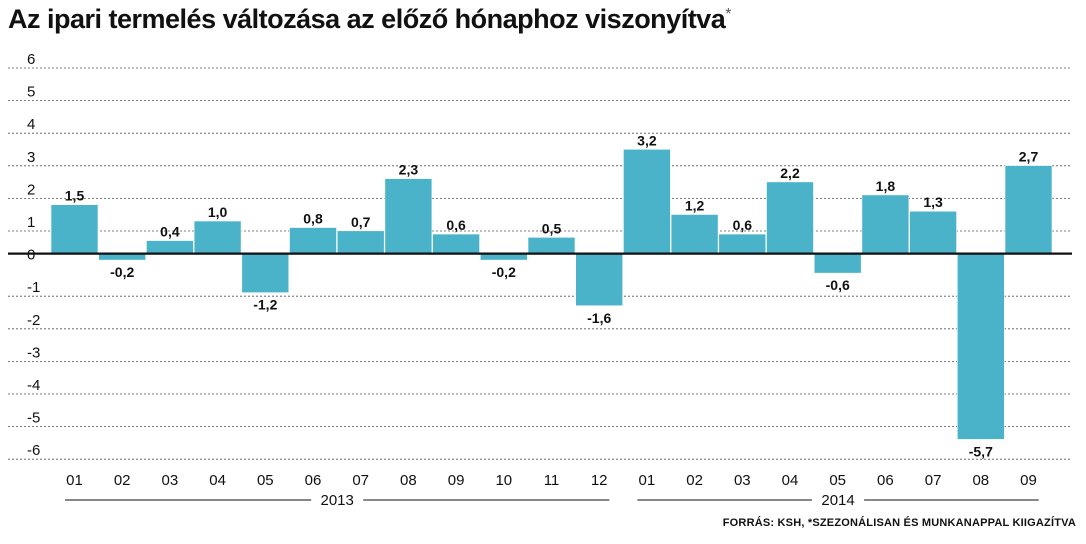  I want to click on y-tick-label: -2, so click(33, 320).